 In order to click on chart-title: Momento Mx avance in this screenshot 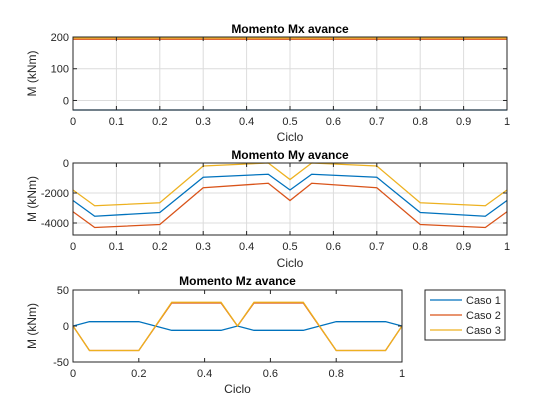, I will do `click(290, 29)`.